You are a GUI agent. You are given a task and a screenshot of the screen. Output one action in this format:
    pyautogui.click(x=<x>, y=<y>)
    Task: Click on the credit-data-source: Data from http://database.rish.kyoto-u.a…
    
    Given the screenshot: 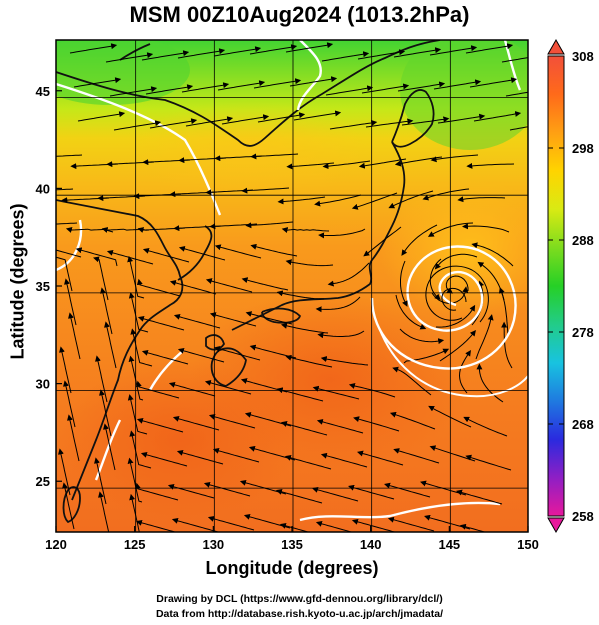 What is the action you would take?
    pyautogui.click(x=299, y=614)
    